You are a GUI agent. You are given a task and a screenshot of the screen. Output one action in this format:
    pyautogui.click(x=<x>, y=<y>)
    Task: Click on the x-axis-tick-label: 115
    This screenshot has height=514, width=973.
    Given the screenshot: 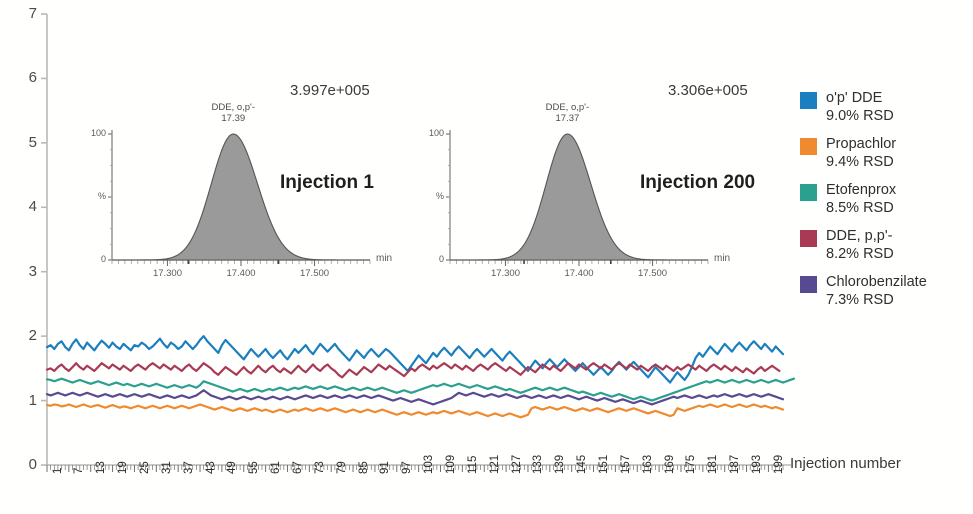 What is the action you would take?
    pyautogui.click(x=472, y=464)
    